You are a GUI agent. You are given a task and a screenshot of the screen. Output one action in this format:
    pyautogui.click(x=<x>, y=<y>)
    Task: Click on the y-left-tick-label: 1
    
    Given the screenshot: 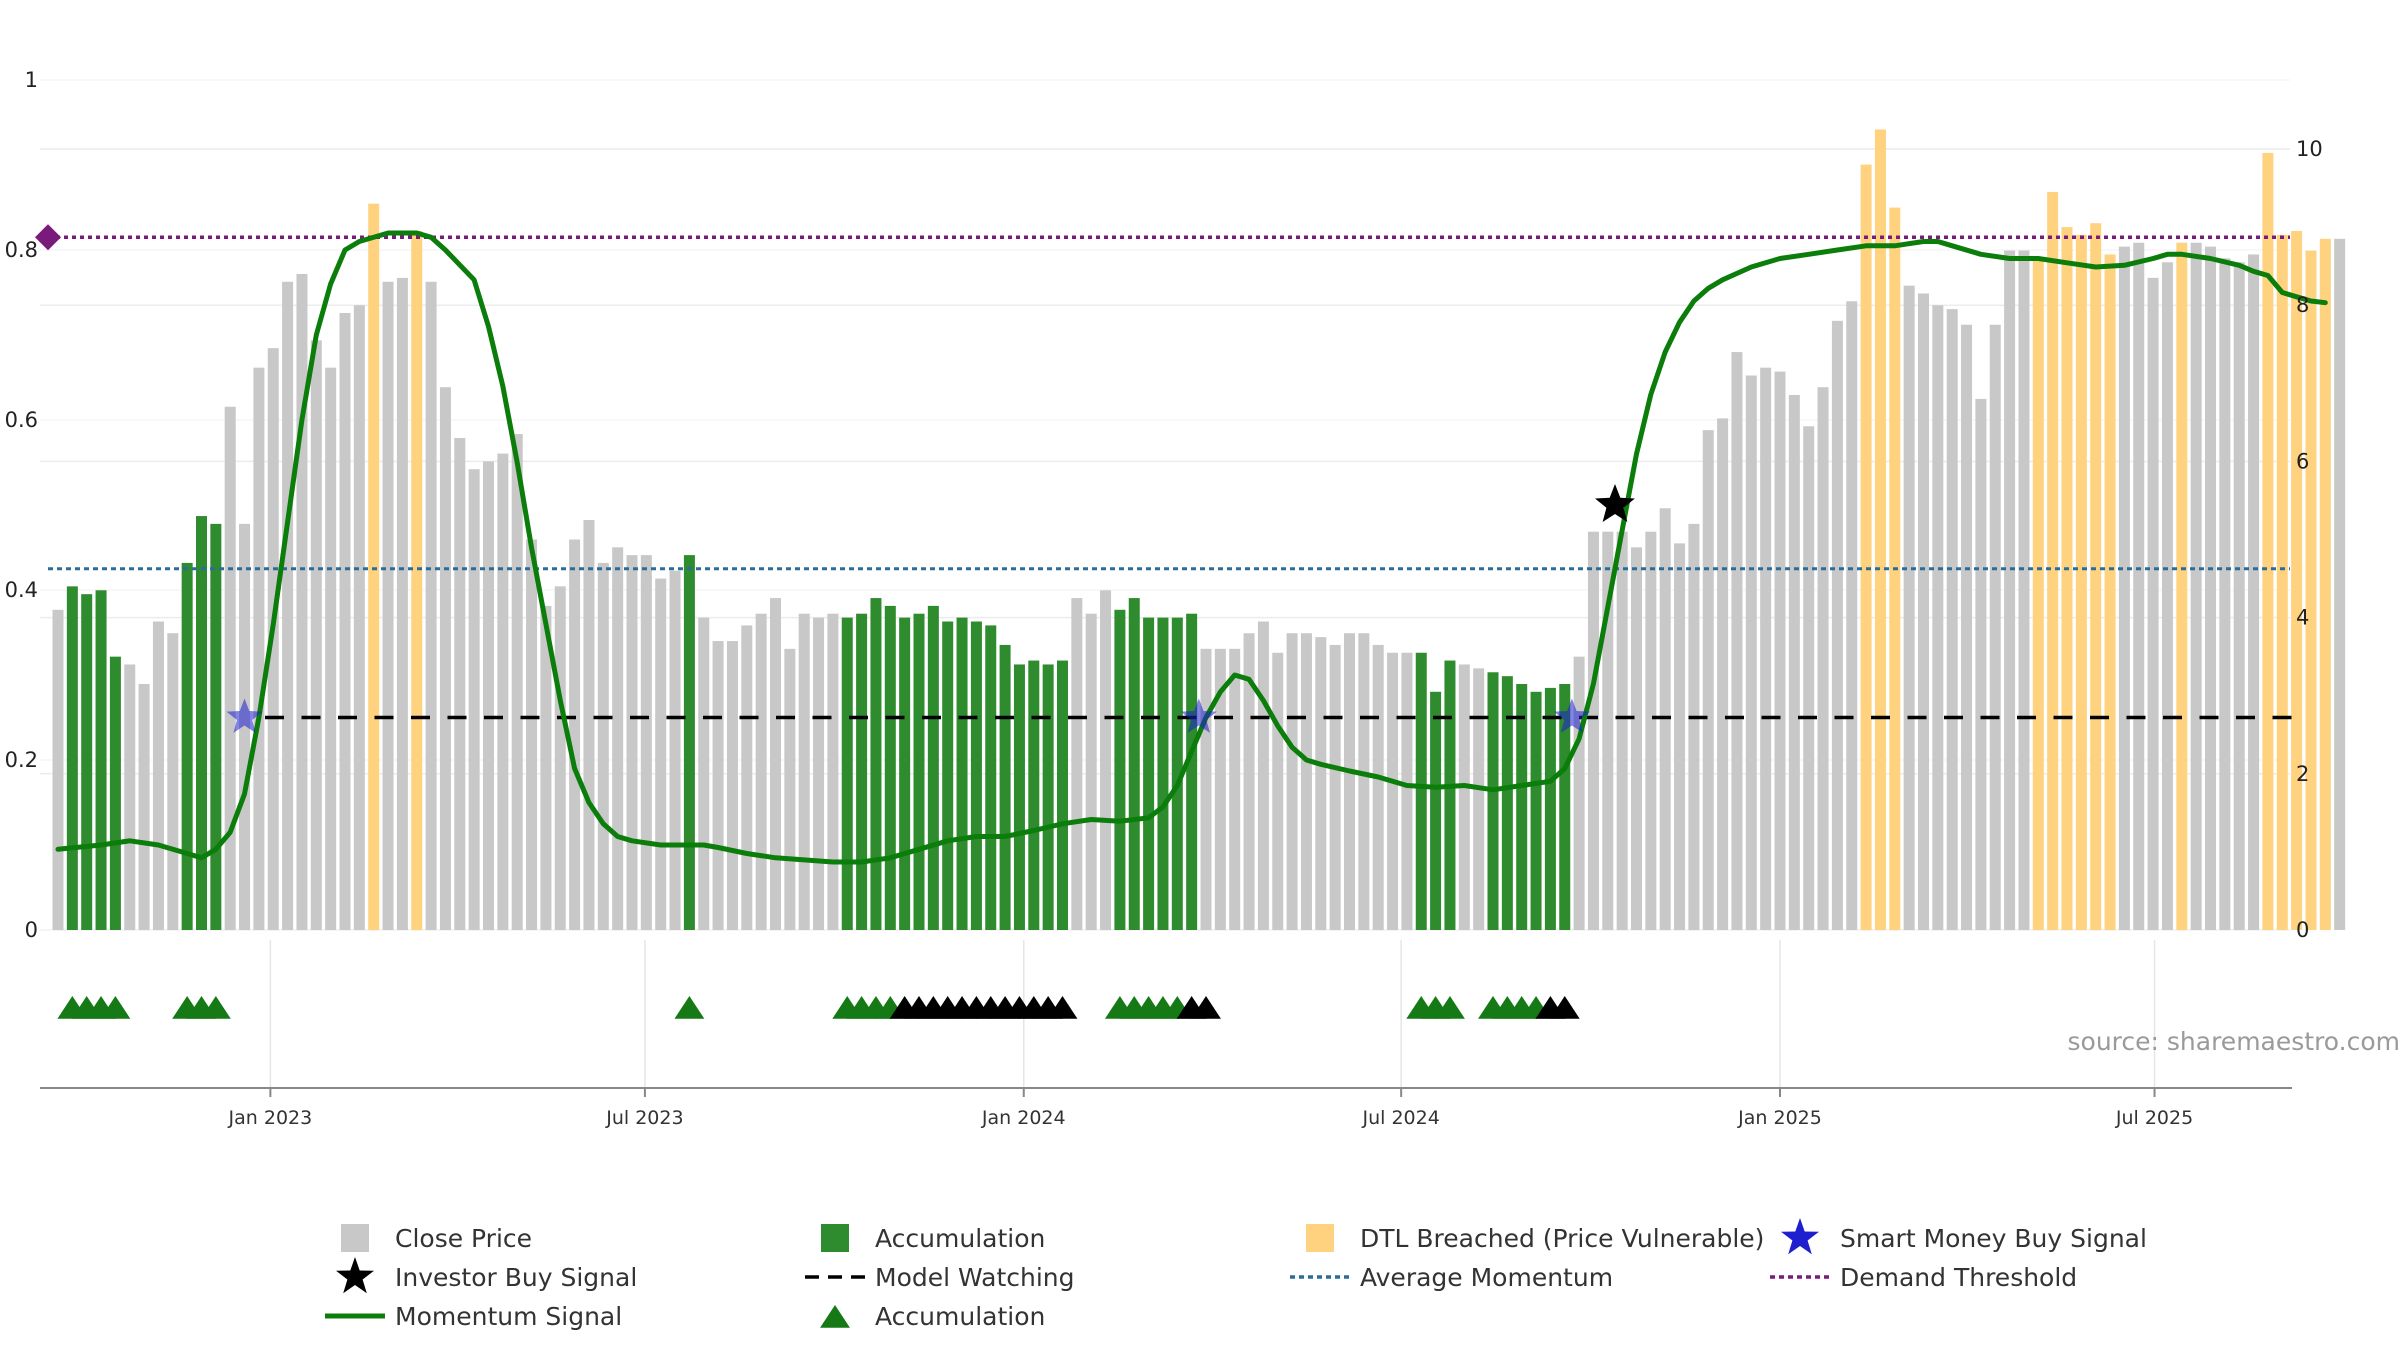 What is the action you would take?
    pyautogui.click(x=31, y=80)
    